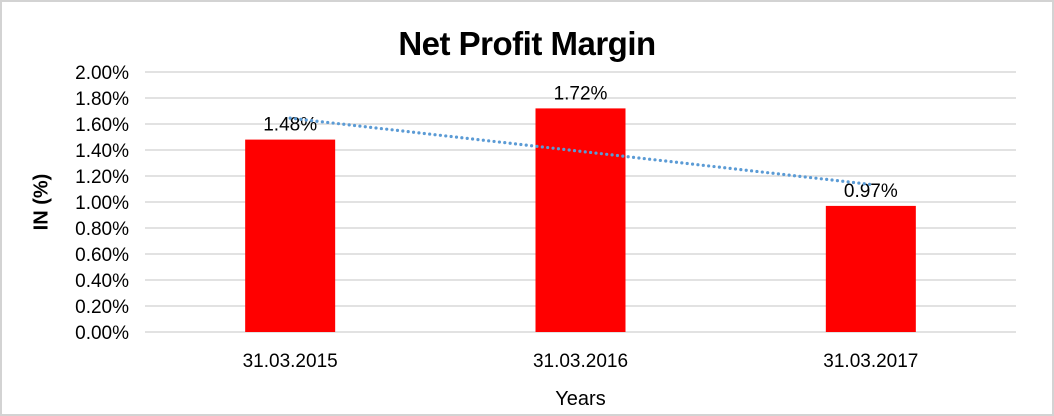  What do you see at coordinates (871, 191) in the screenshot?
I see `data-label: 0.97%` at bounding box center [871, 191].